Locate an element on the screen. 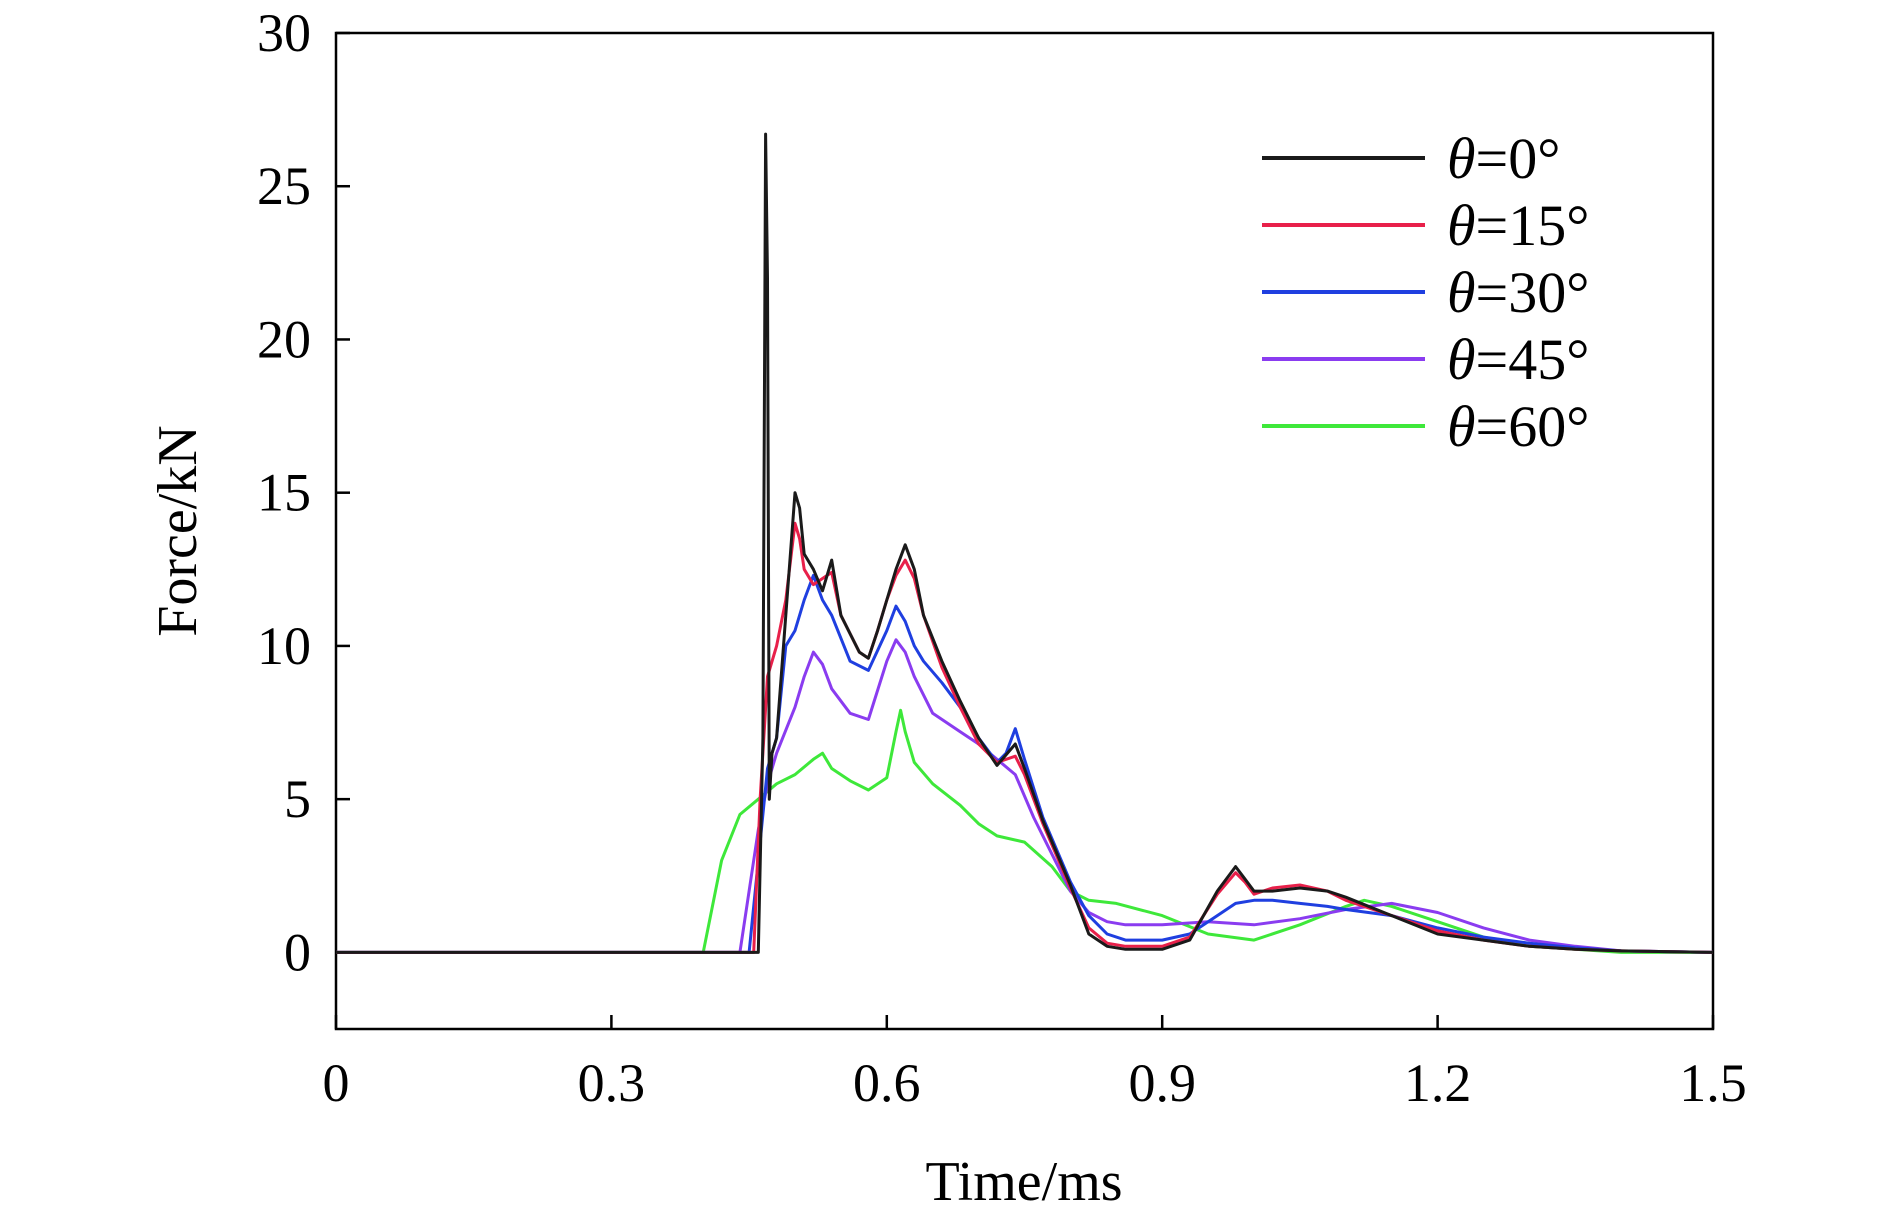 The width and height of the screenshot is (1890, 1214). x-tick-label: 0.3 is located at coordinates (612, 1083).